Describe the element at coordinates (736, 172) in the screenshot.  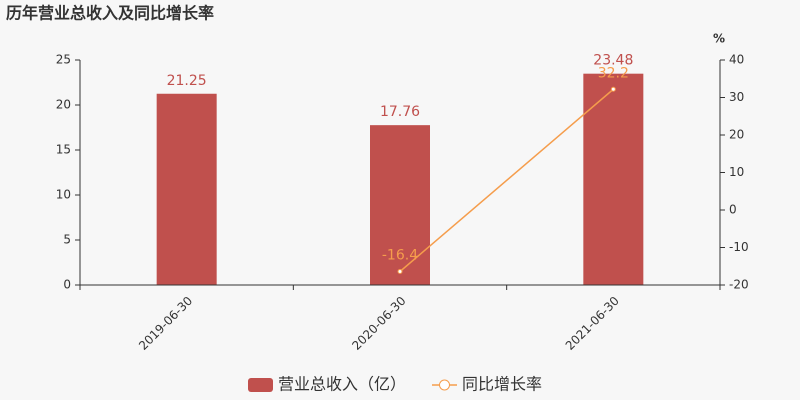
I see `y2-tick-label: 10` at that location.